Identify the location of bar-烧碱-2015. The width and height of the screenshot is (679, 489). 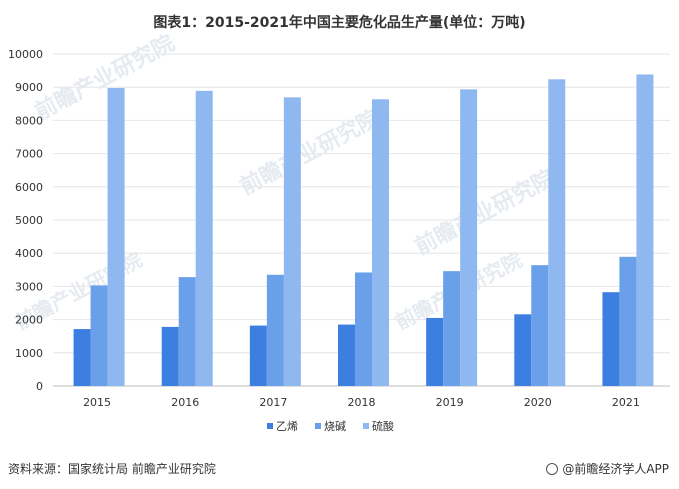
(99, 335).